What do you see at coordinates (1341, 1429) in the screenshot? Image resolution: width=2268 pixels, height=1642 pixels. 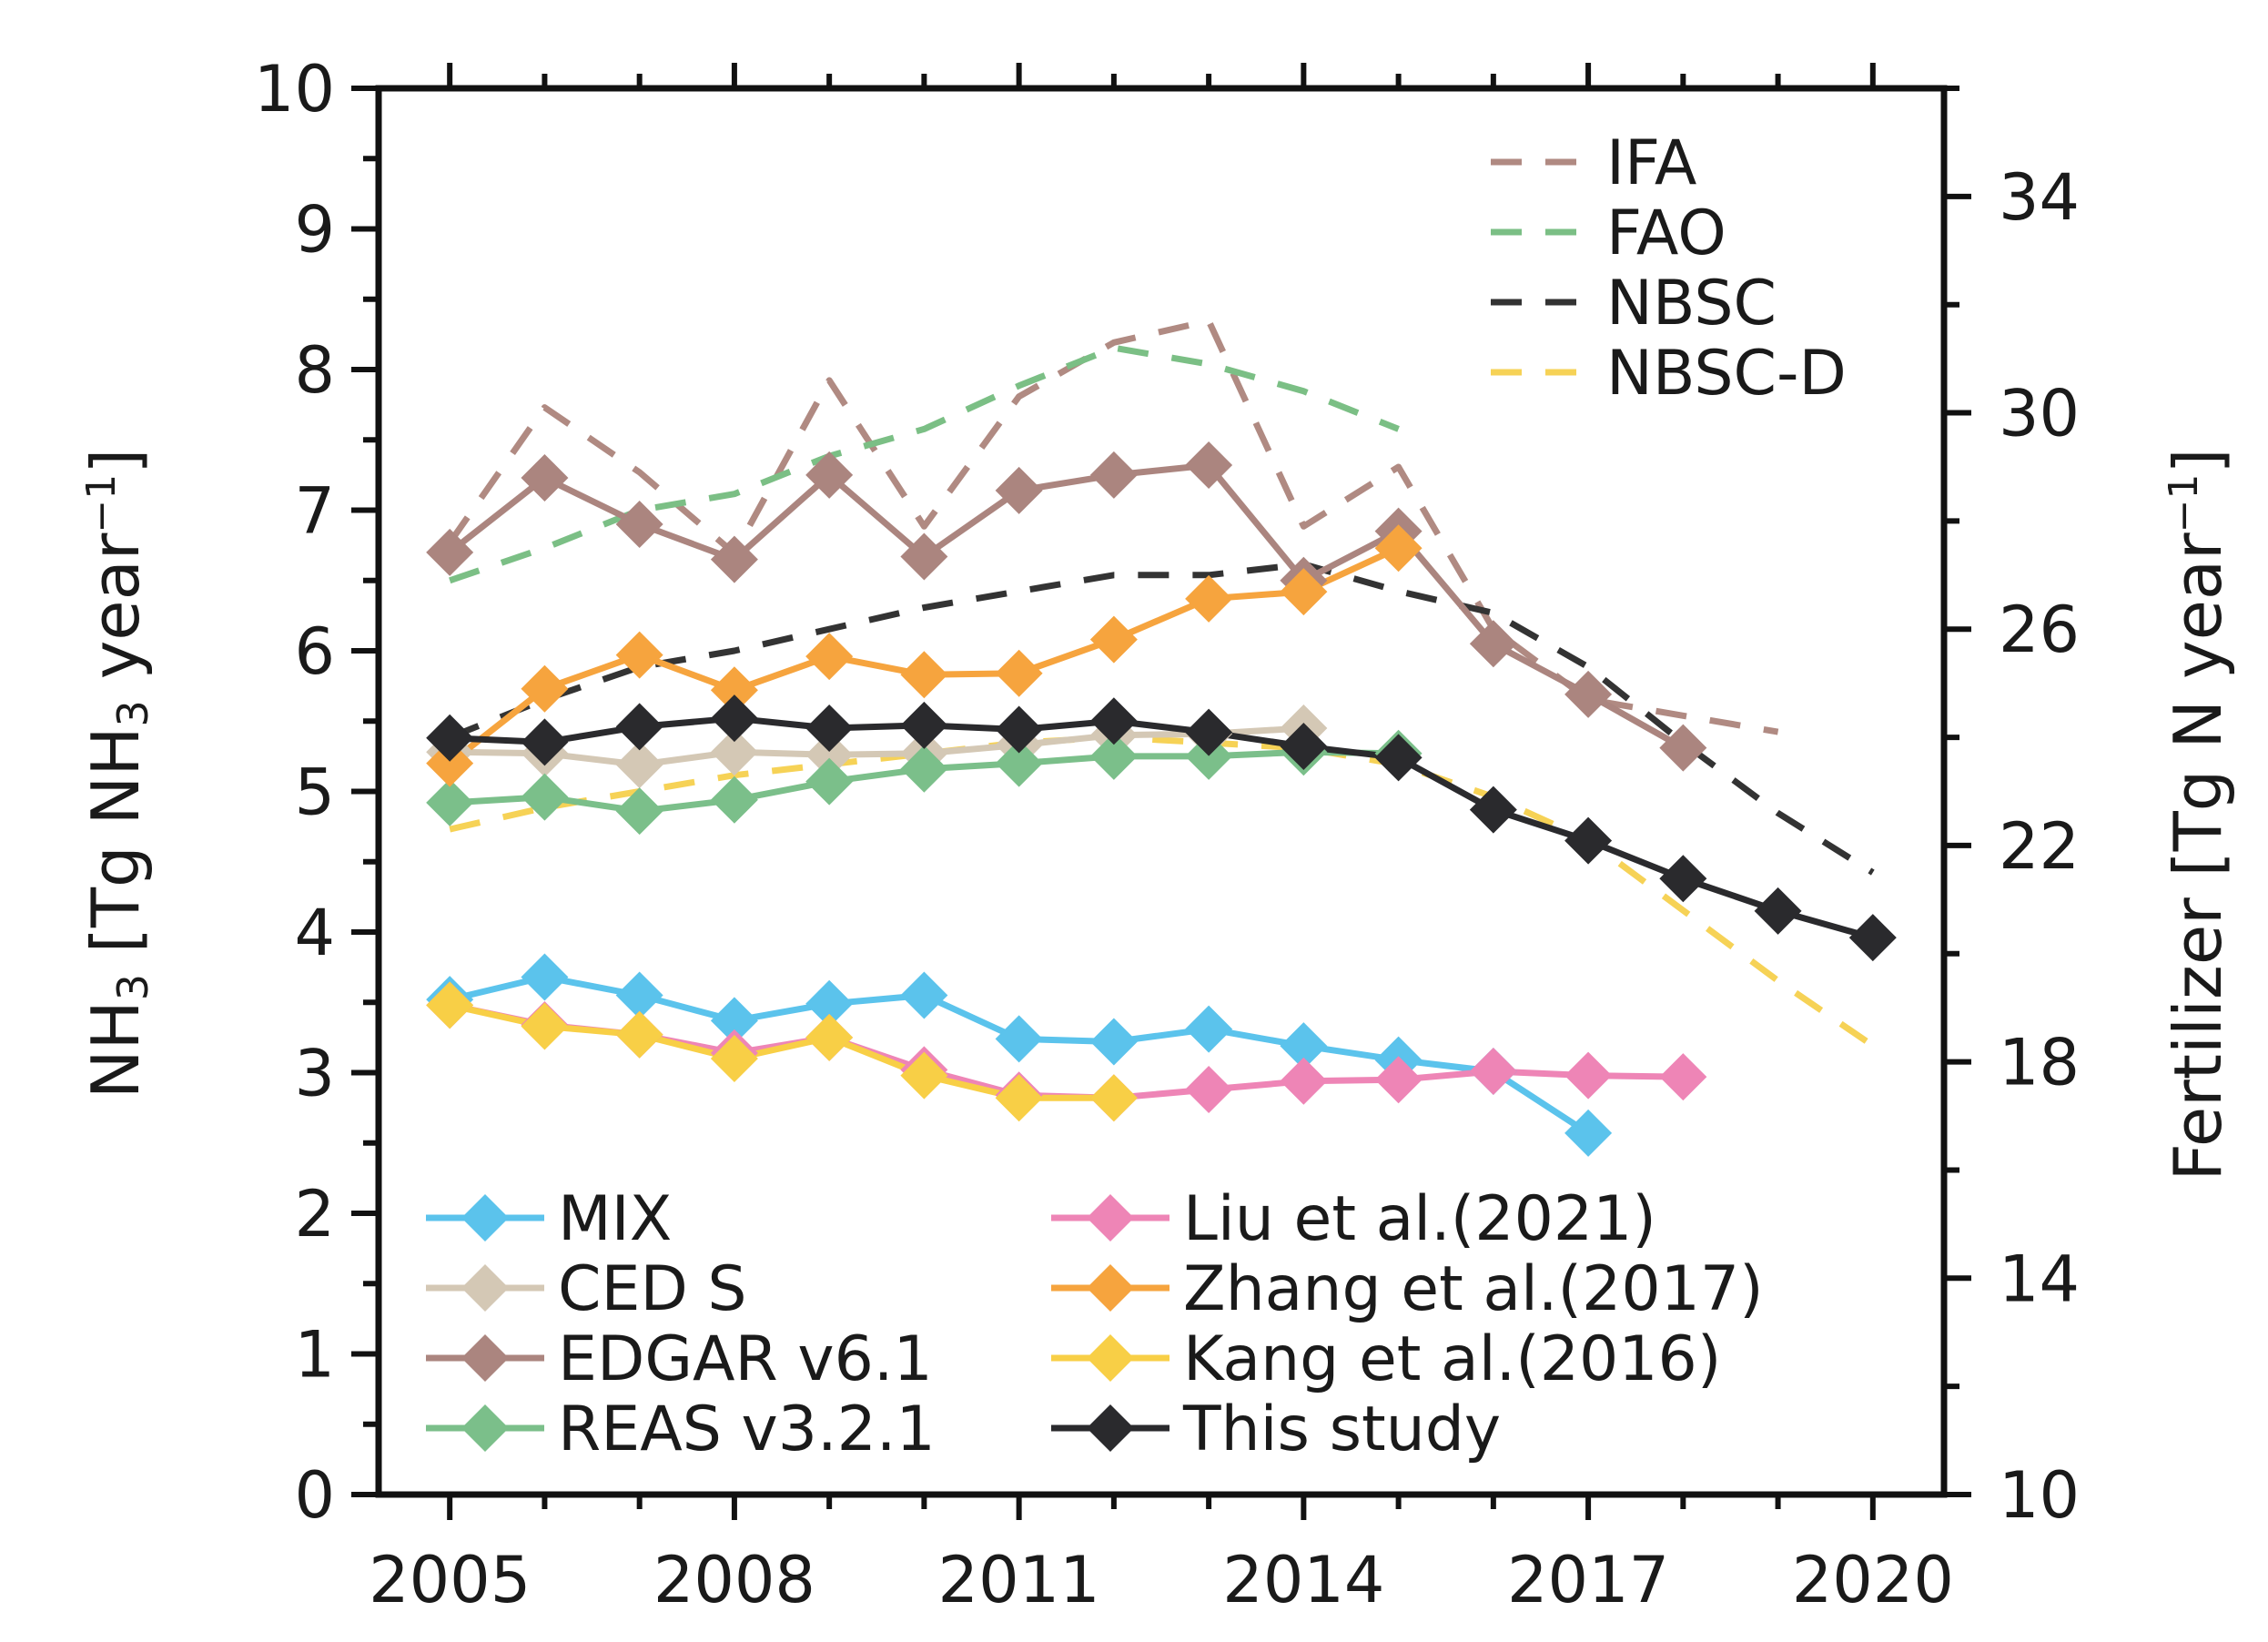 I see `legend-label-this-study: This study` at bounding box center [1341, 1429].